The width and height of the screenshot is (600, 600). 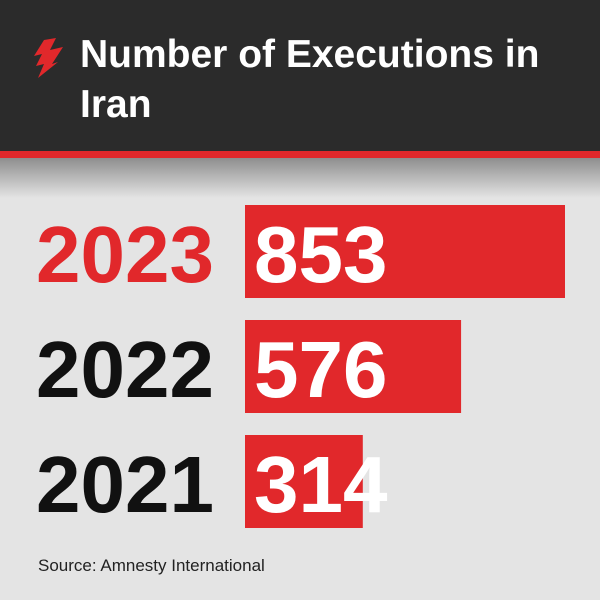 I want to click on logo-shape, so click(x=48, y=58).